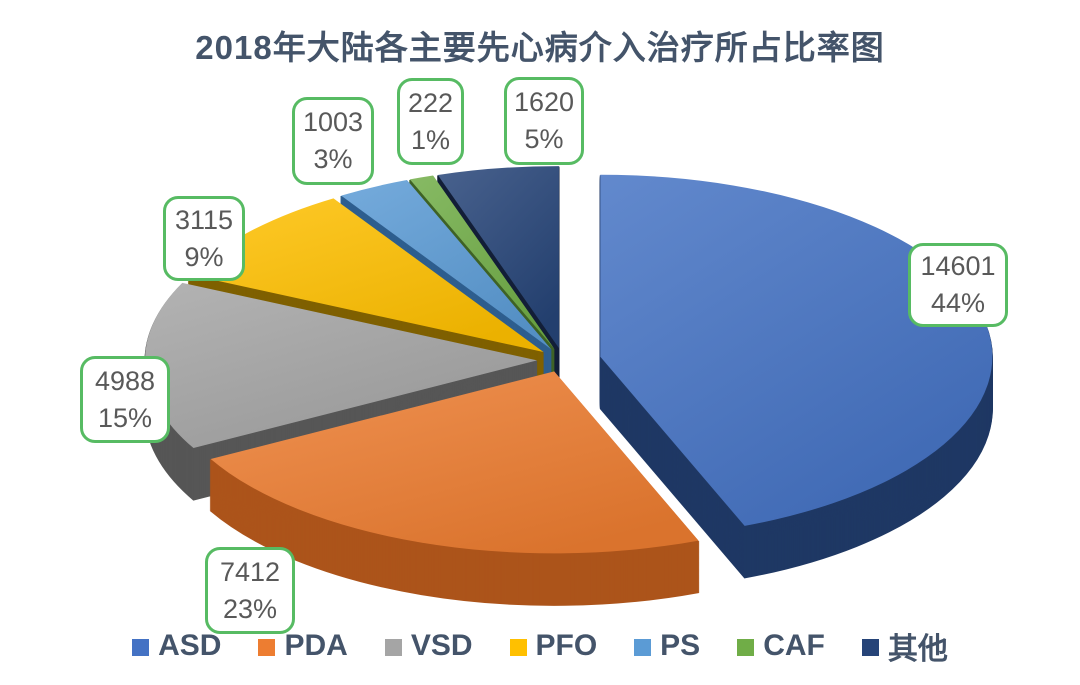 The width and height of the screenshot is (1080, 685). What do you see at coordinates (333, 141) in the screenshot?
I see `data-label-ps: 1003 3%` at bounding box center [333, 141].